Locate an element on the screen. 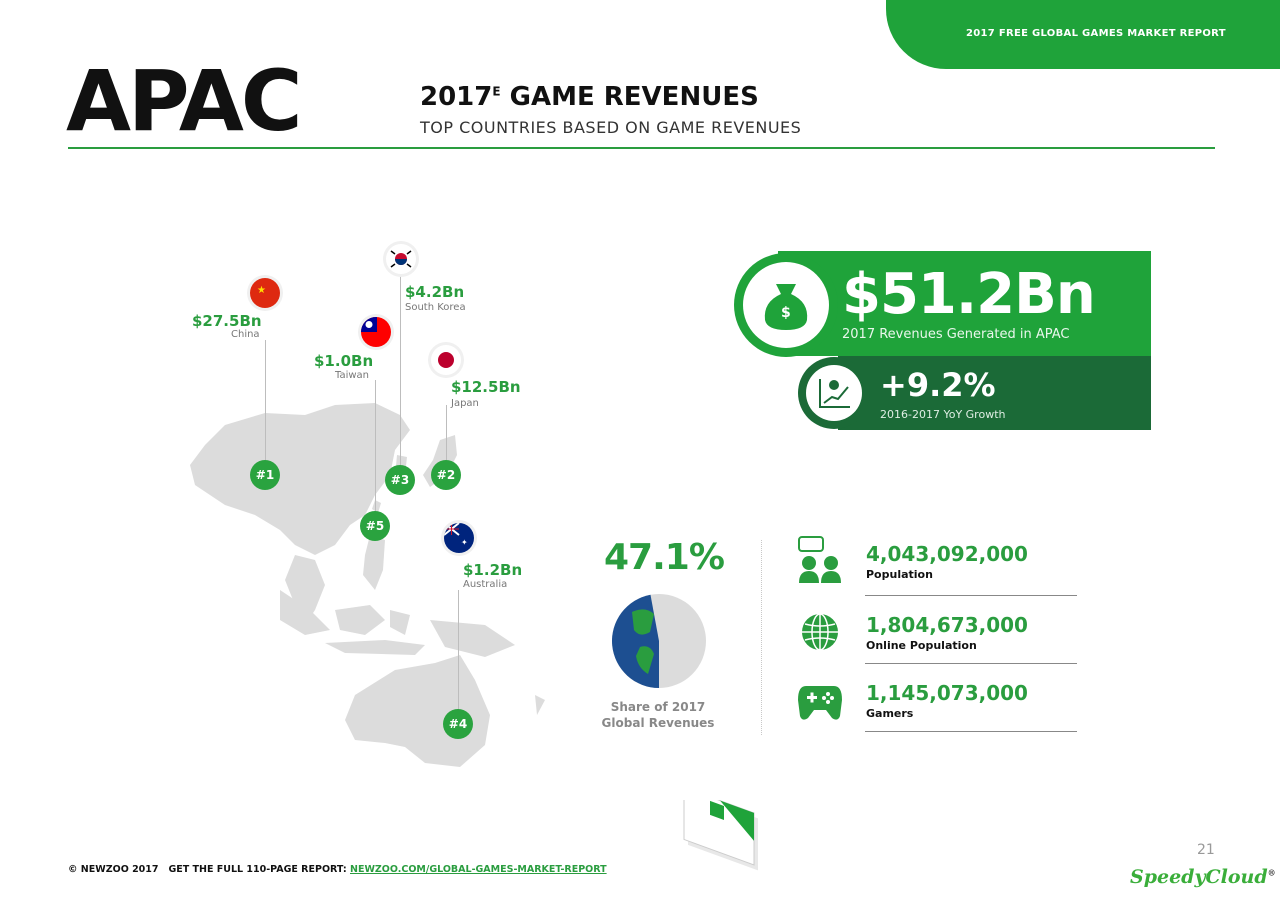  china-revenue: $27.5Bn is located at coordinates (227, 321).